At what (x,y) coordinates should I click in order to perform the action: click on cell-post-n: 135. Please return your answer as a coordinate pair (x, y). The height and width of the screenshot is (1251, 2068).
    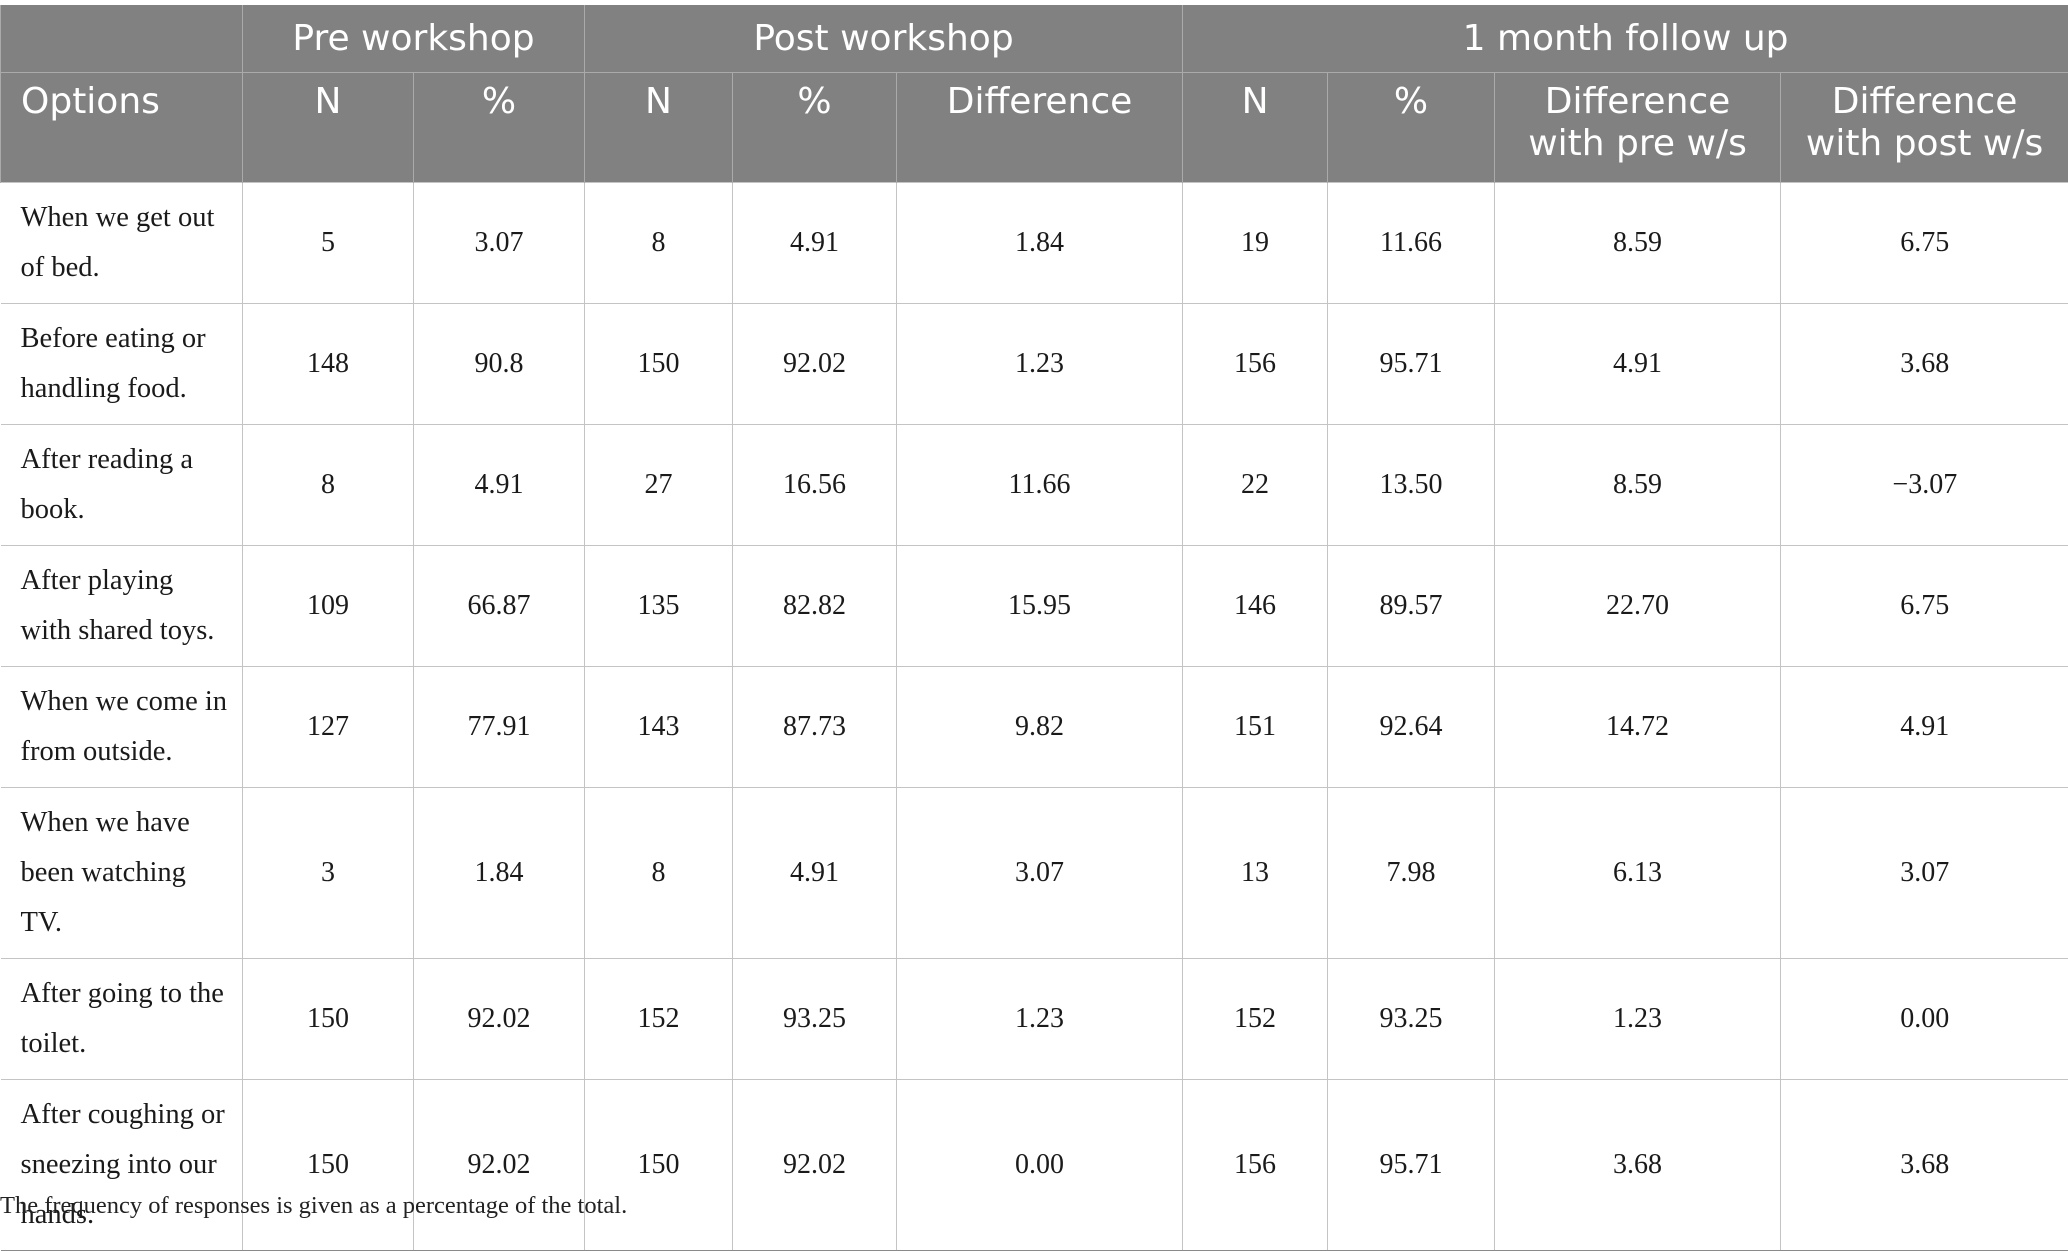
    Looking at the image, I should click on (659, 606).